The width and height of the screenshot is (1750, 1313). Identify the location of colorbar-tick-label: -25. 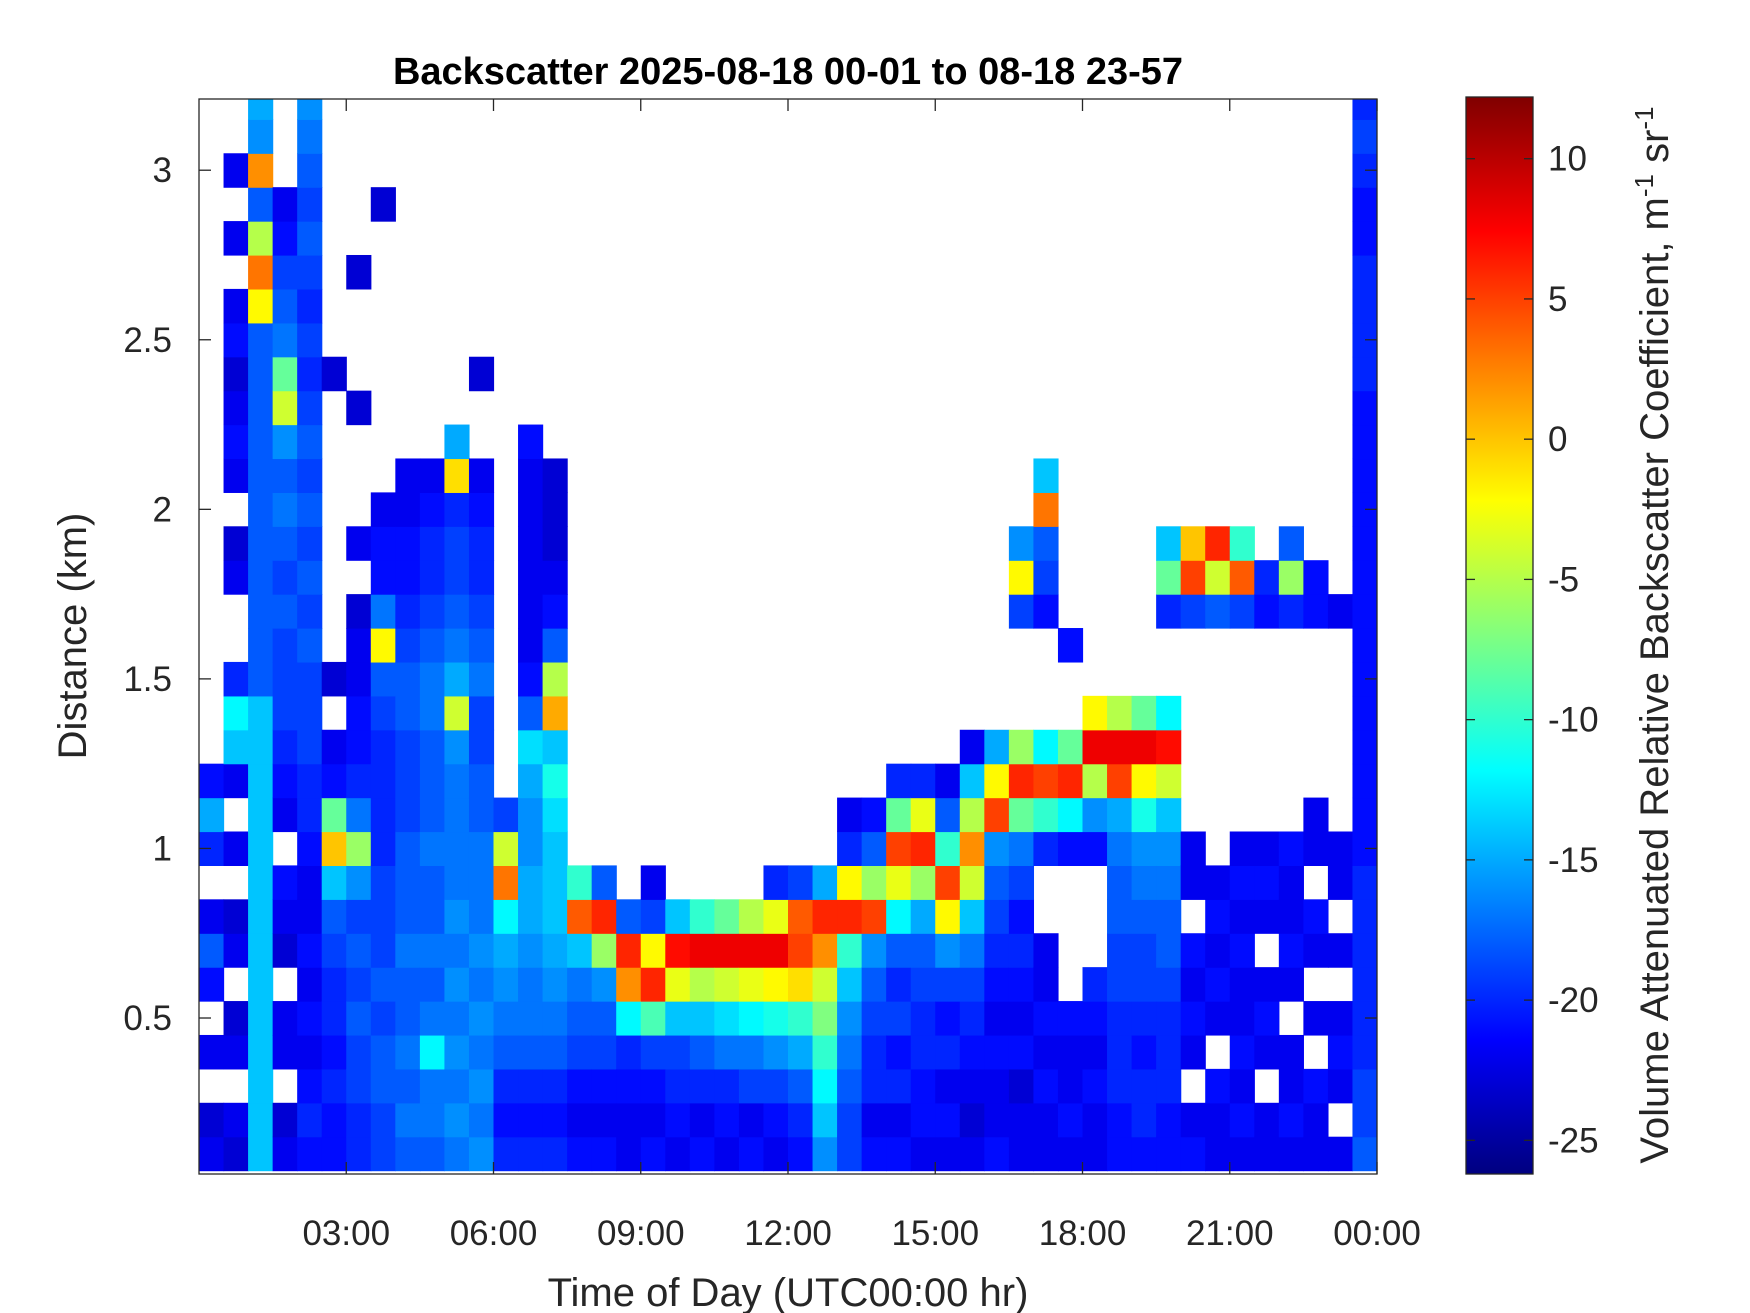
(1573, 1140).